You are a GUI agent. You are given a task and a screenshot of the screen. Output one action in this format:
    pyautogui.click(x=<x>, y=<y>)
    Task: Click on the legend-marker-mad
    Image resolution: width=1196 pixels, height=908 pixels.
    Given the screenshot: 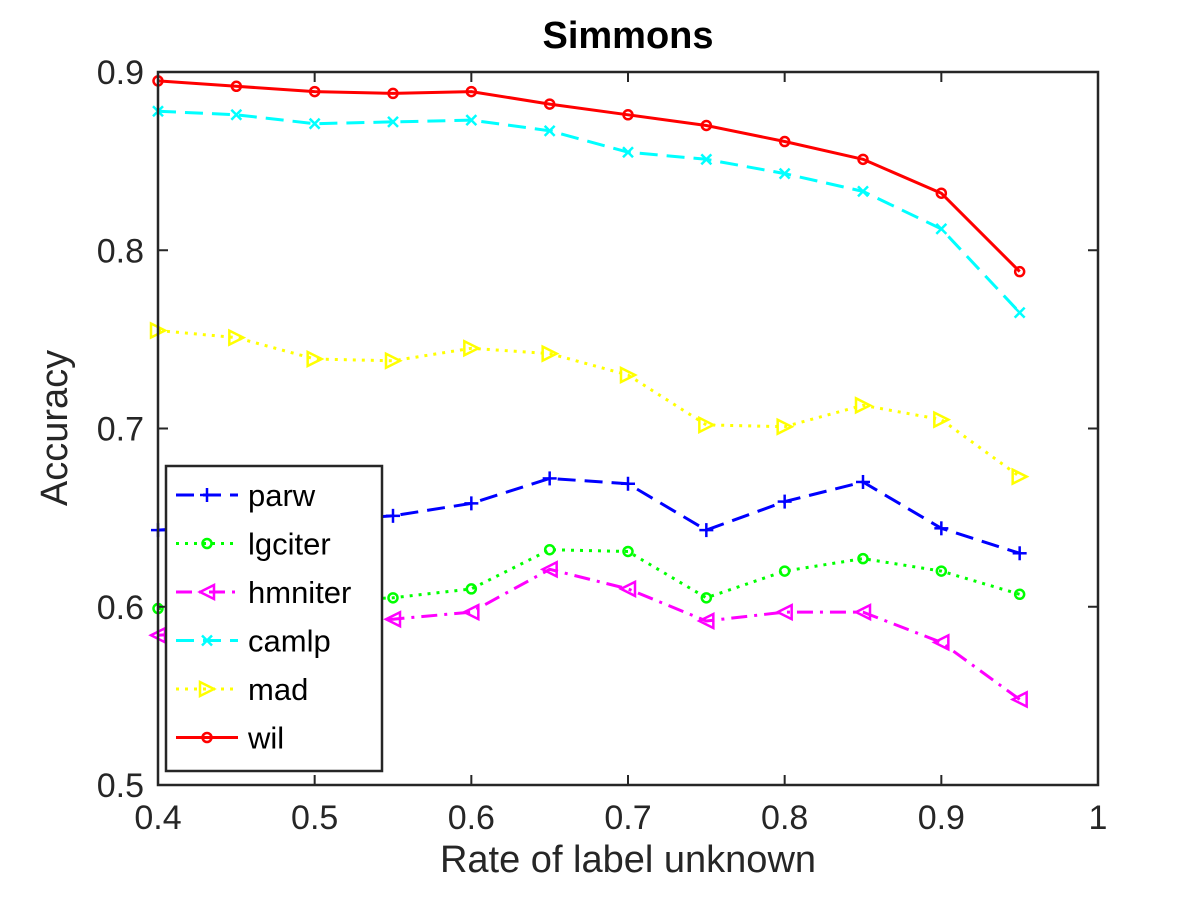 What is the action you would take?
    pyautogui.click(x=207, y=689)
    